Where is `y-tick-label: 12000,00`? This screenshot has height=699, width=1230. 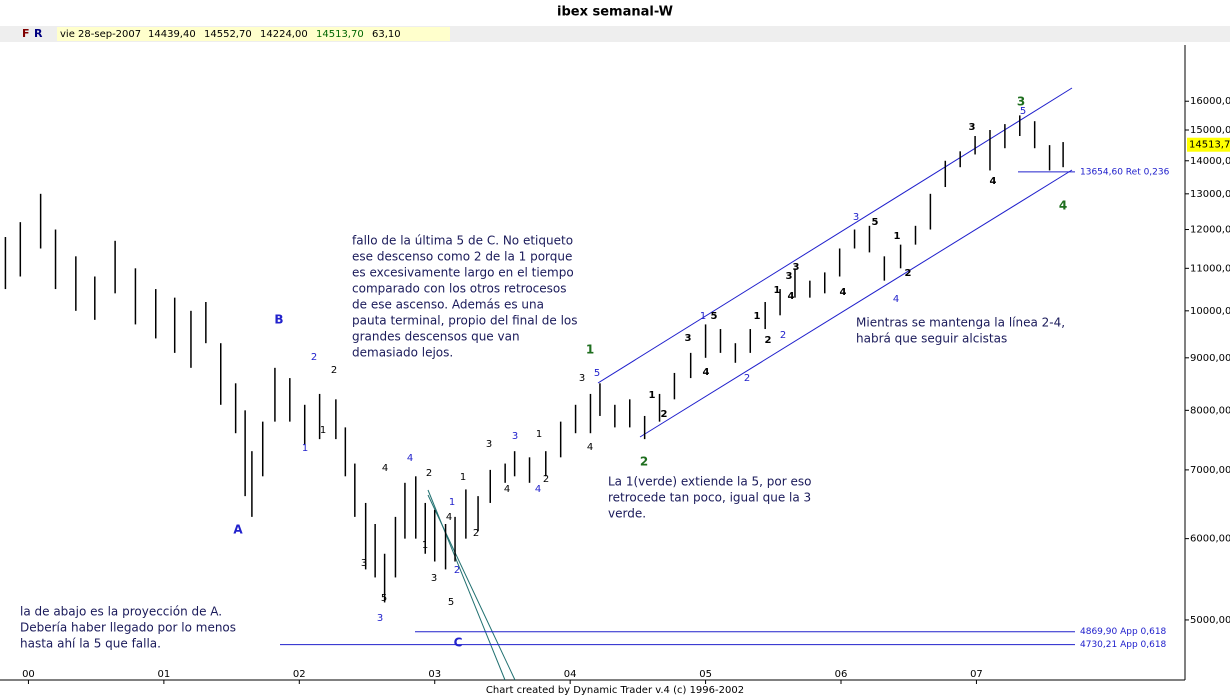
y-tick-label: 12000,00 is located at coordinates (1210, 230).